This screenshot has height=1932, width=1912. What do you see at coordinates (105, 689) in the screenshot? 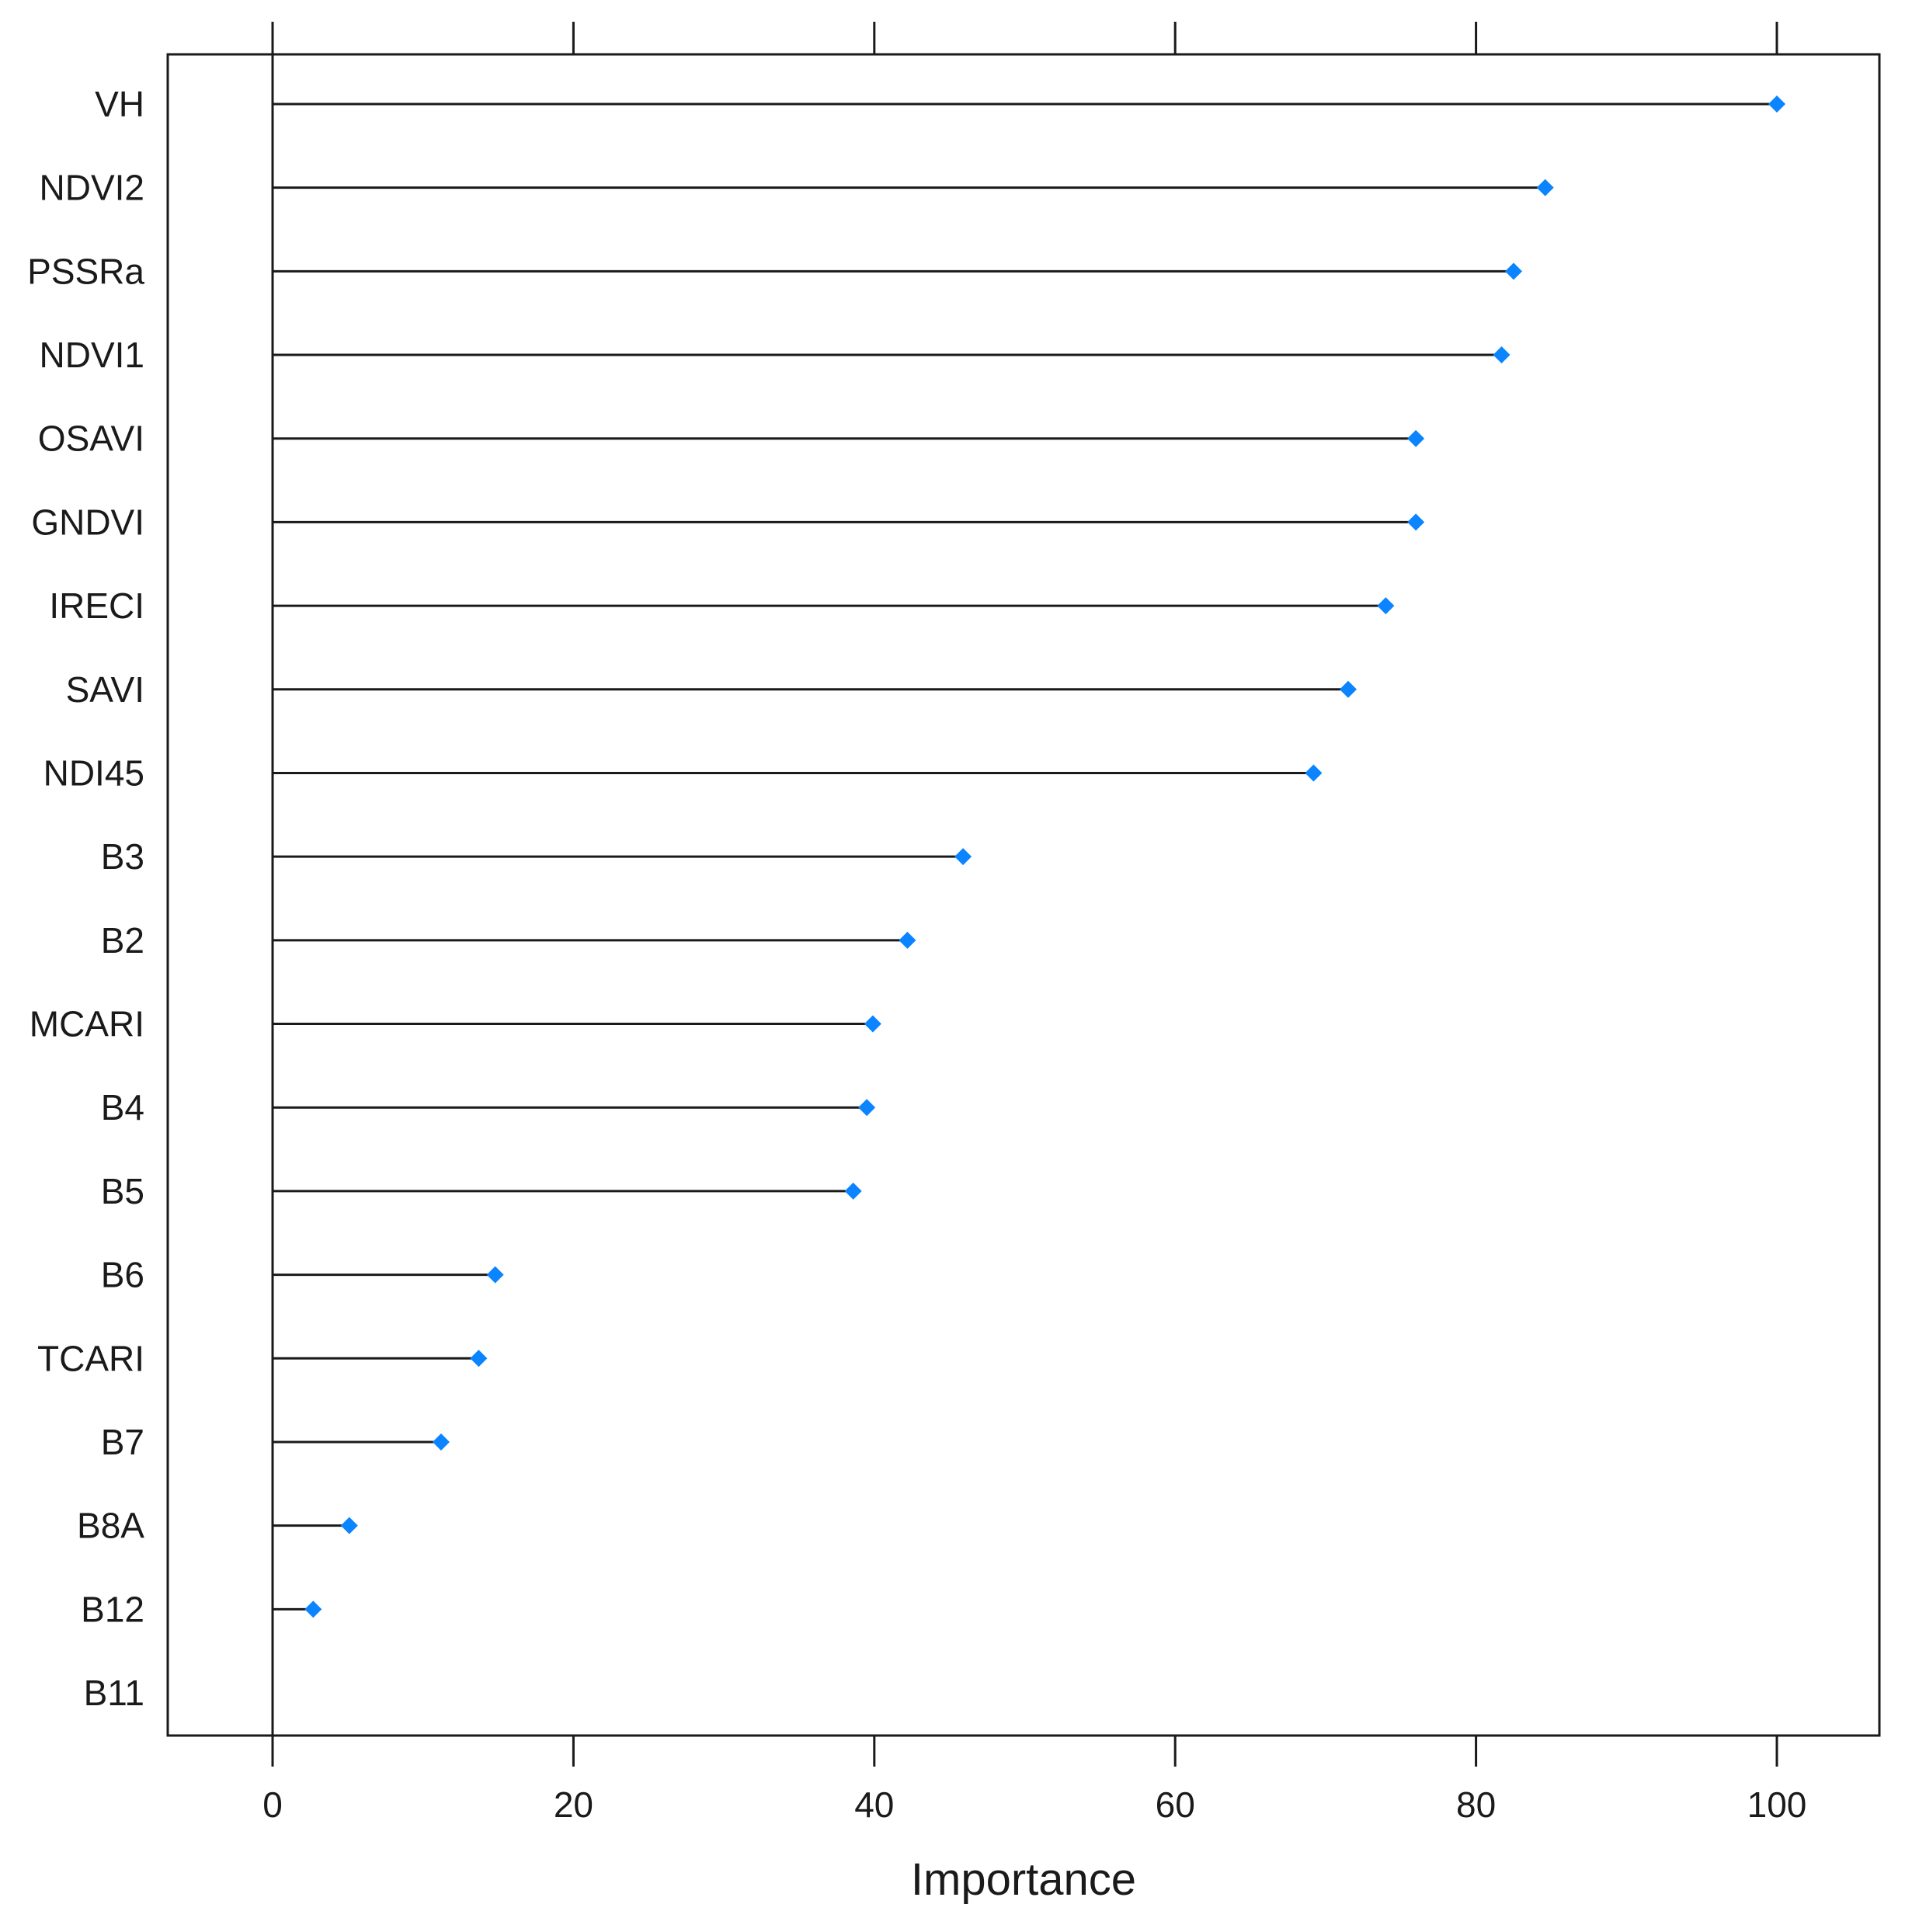
I see `category-label-savi: SAVI` at bounding box center [105, 689].